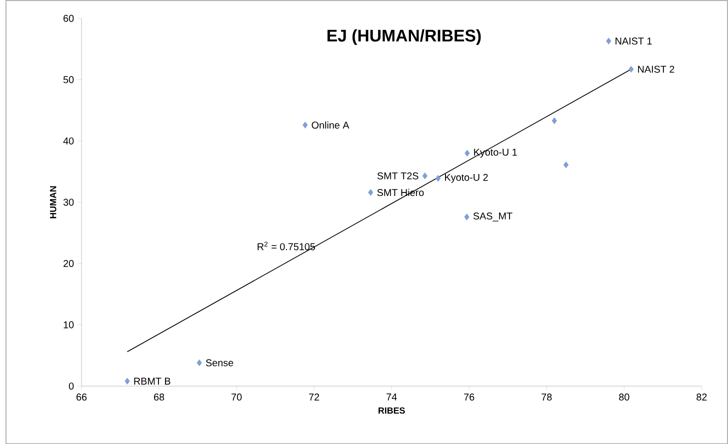  What do you see at coordinates (53, 202) in the screenshot?
I see `y-axis-title: HUMAN` at bounding box center [53, 202].